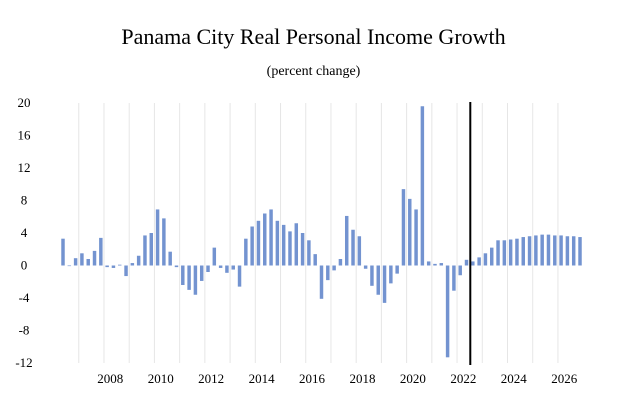 The height and width of the screenshot is (415, 627). Describe the element at coordinates (24, 167) in the screenshot. I see `y-tick-label: 12` at that location.